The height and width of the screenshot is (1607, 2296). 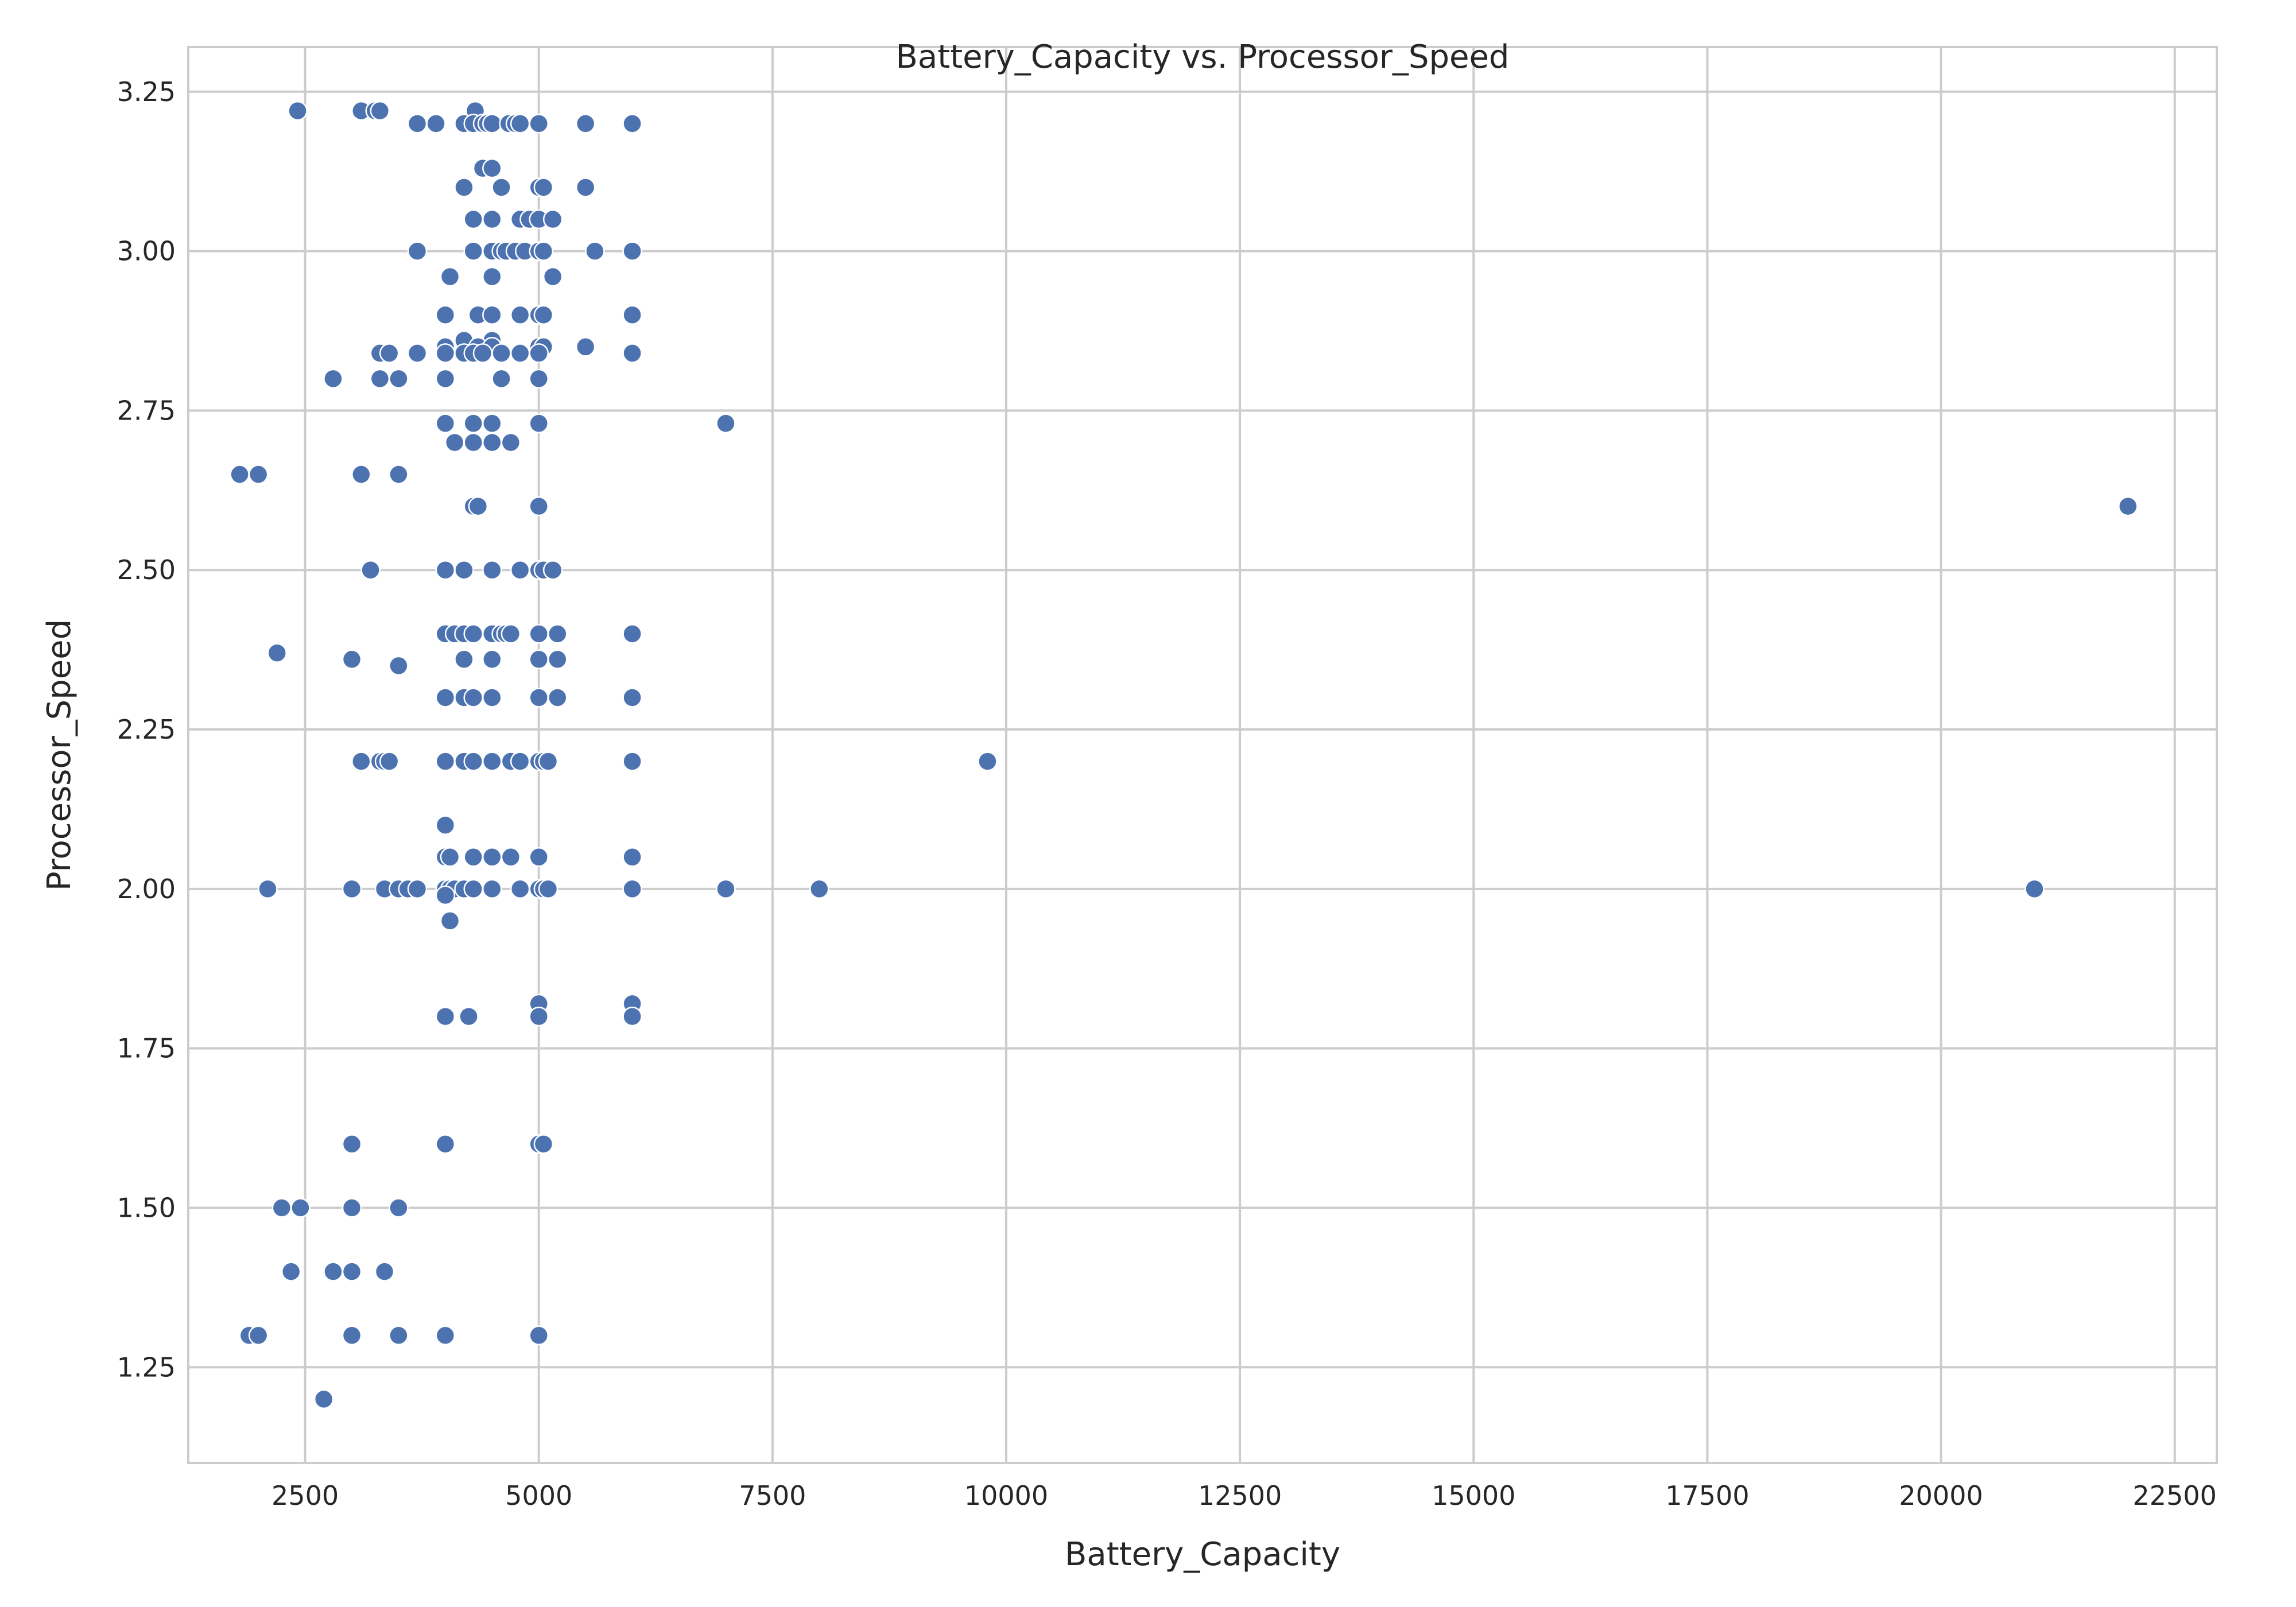 What do you see at coordinates (146, 251) in the screenshot?
I see `y-tick-label: 3.00` at bounding box center [146, 251].